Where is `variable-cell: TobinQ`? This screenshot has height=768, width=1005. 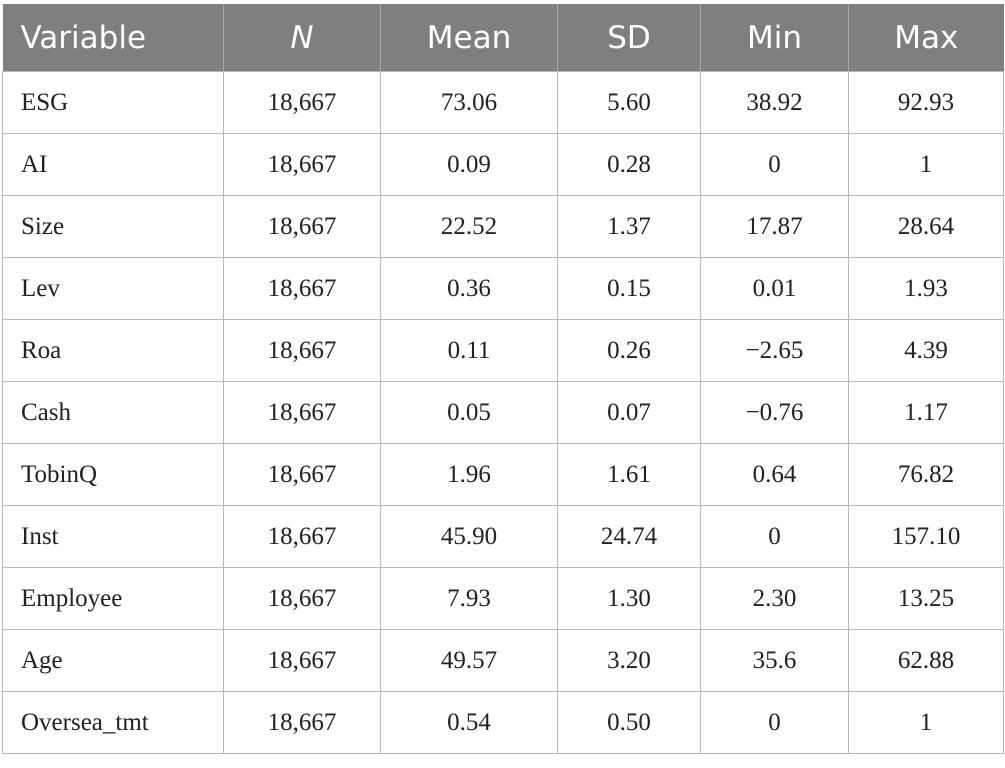 variable-cell: TobinQ is located at coordinates (113, 474).